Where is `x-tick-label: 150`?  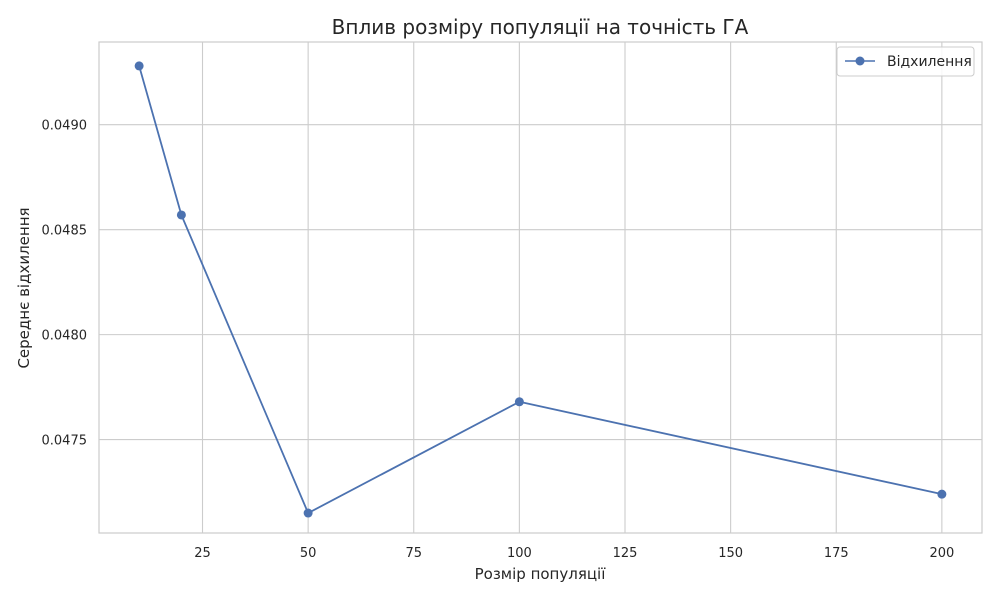 x-tick-label: 150 is located at coordinates (730, 553).